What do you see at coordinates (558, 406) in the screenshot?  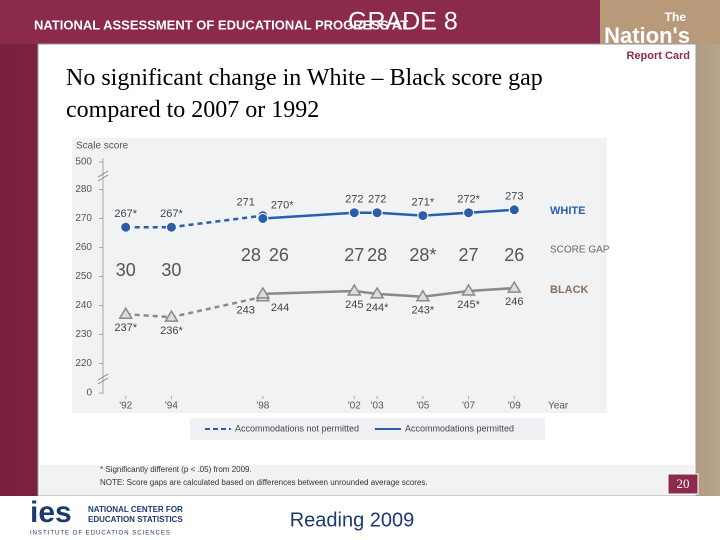 I see `x-axis-title: Year` at bounding box center [558, 406].